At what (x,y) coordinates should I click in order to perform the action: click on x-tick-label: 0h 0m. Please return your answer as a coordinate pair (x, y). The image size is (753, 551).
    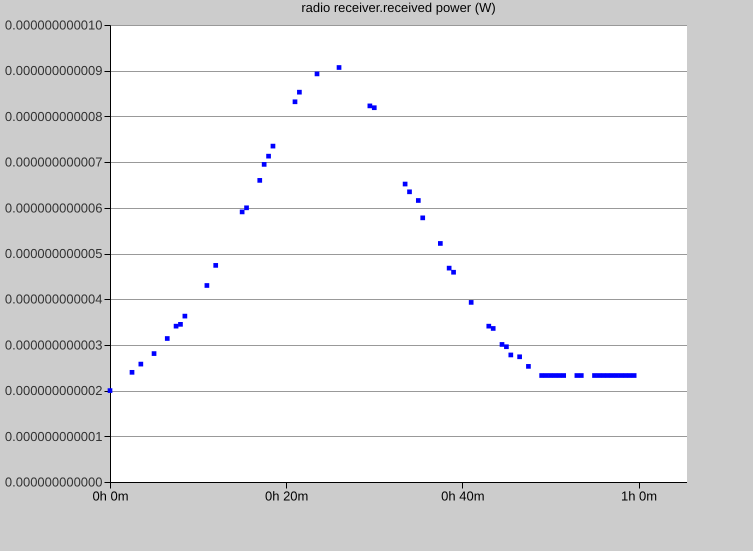
    Looking at the image, I should click on (110, 496).